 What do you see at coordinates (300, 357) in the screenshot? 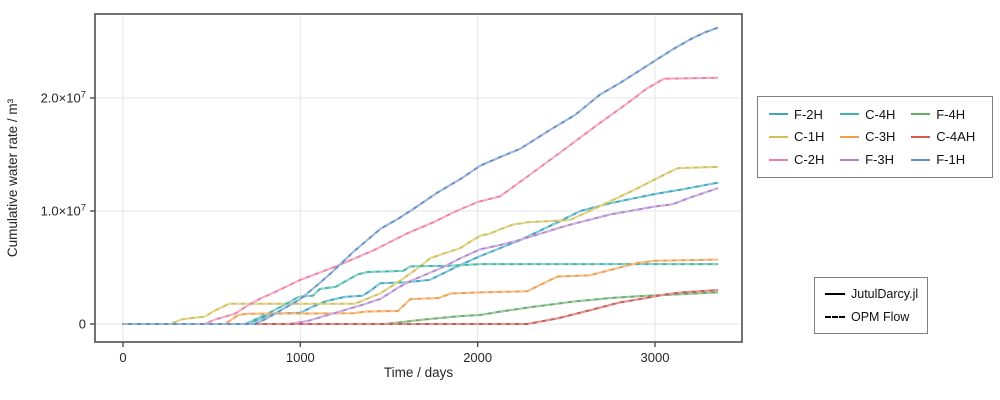
I see `x-tick-label: 1000` at bounding box center [300, 357].